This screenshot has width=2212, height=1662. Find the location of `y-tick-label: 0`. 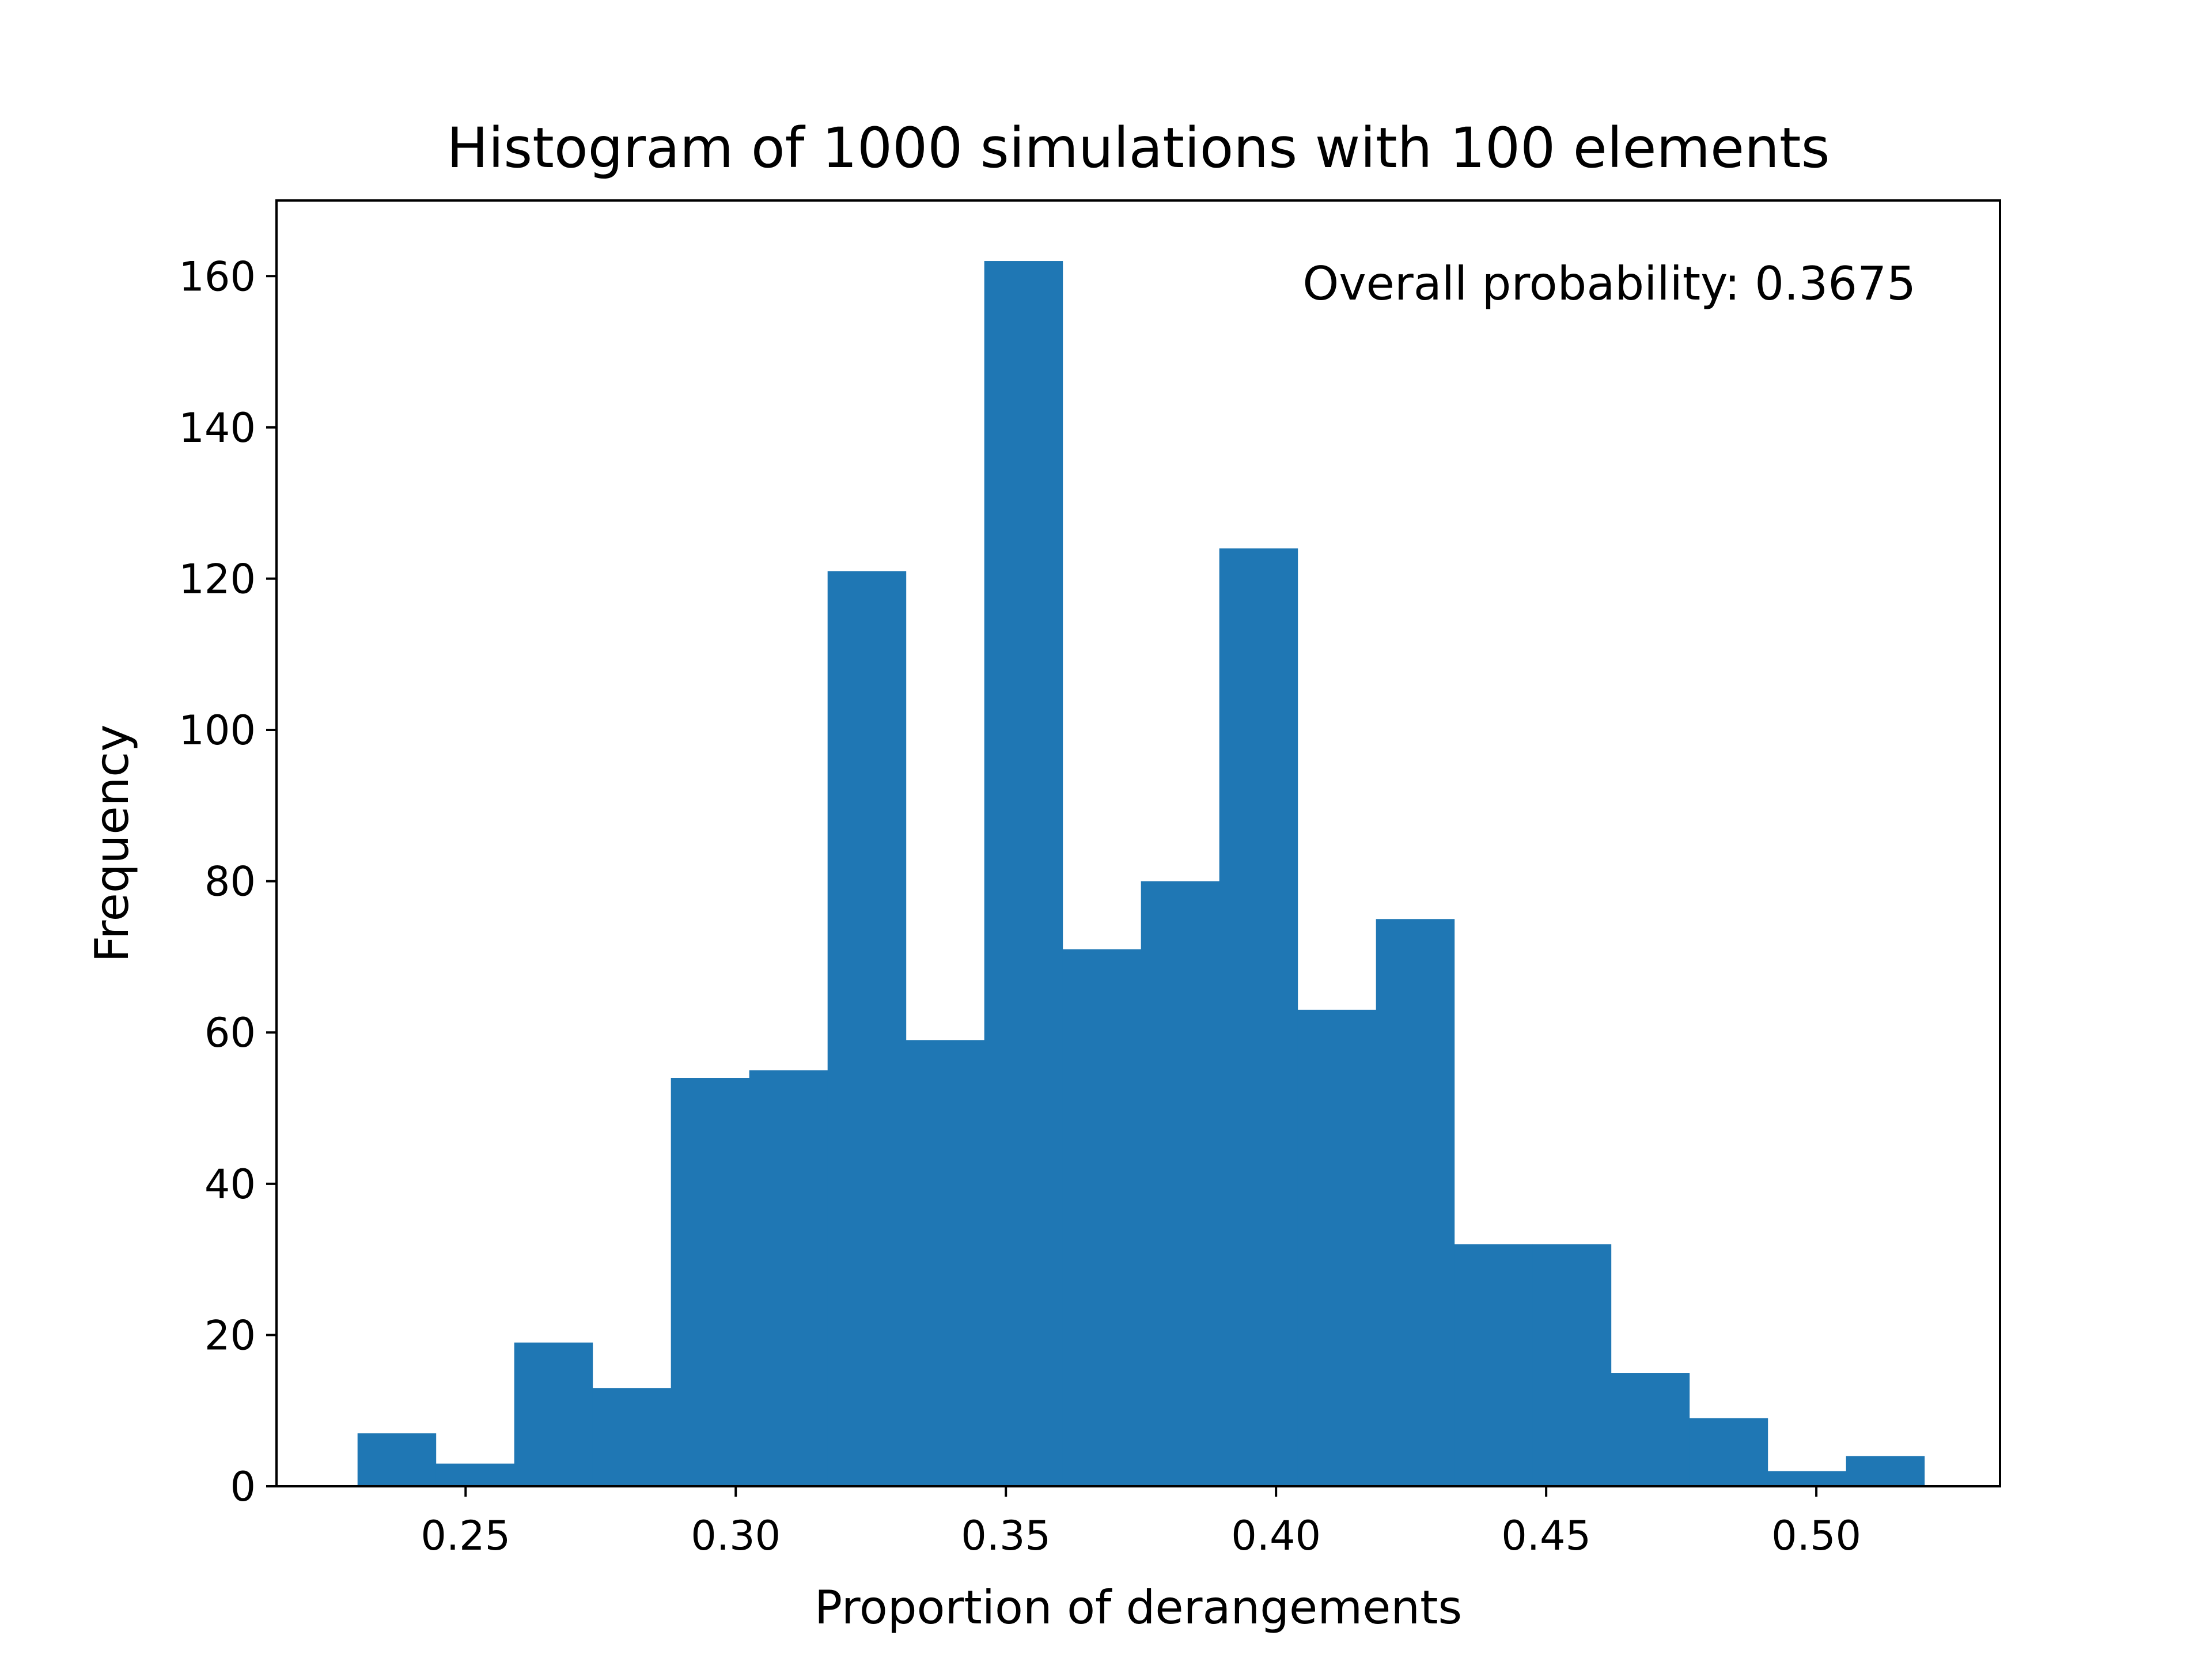

y-tick-label: 0 is located at coordinates (243, 1487).